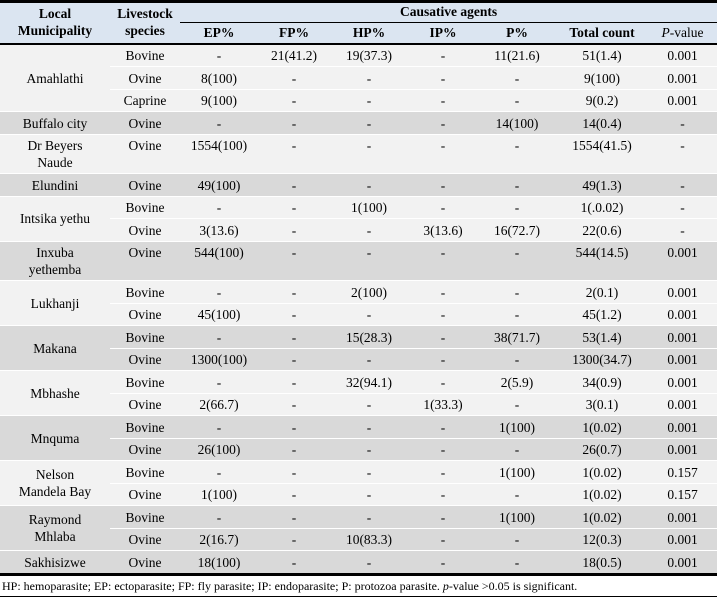 Image resolution: width=717 pixels, height=597 pixels. Describe the element at coordinates (602, 562) in the screenshot. I see `cell-total-count: 18(0.5)` at that location.